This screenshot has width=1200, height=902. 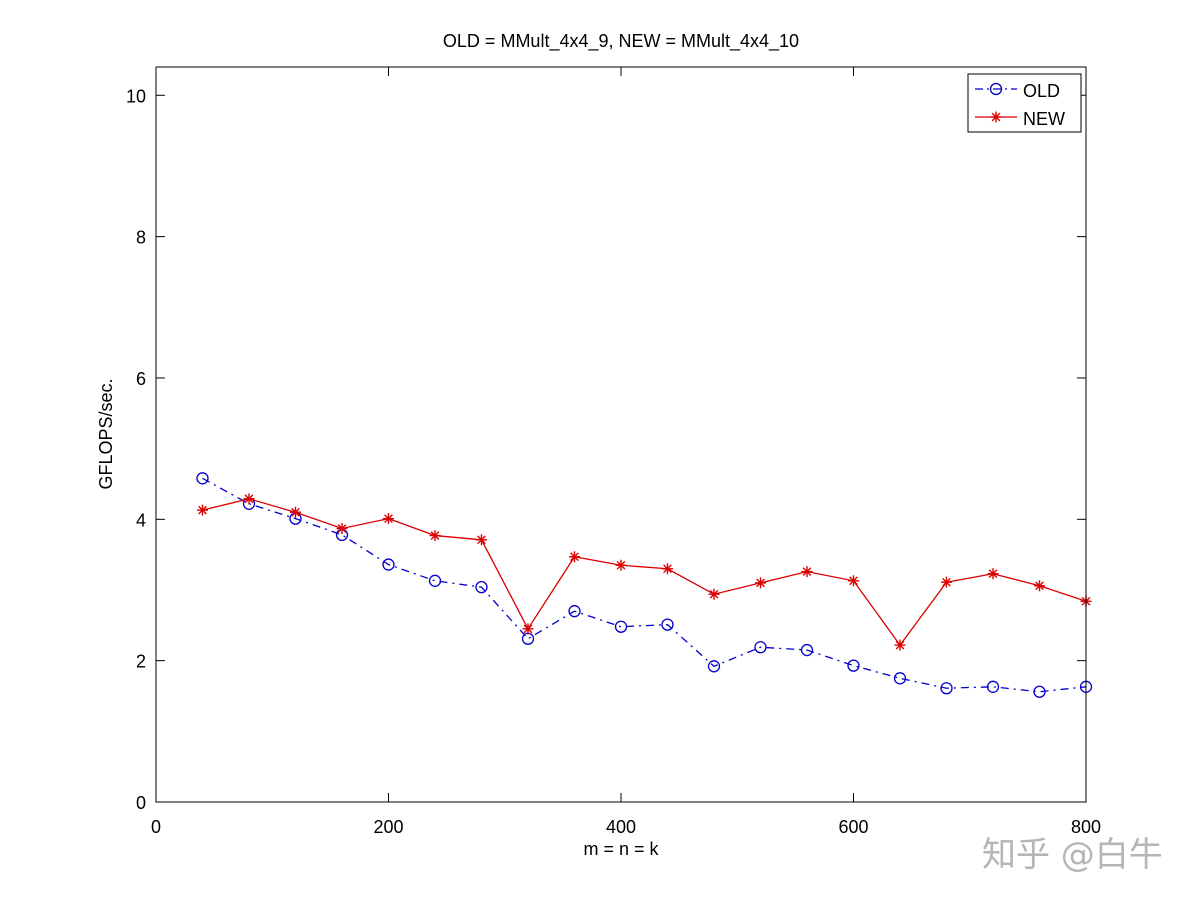 I want to click on y-tick-label: 0, so click(x=141, y=803).